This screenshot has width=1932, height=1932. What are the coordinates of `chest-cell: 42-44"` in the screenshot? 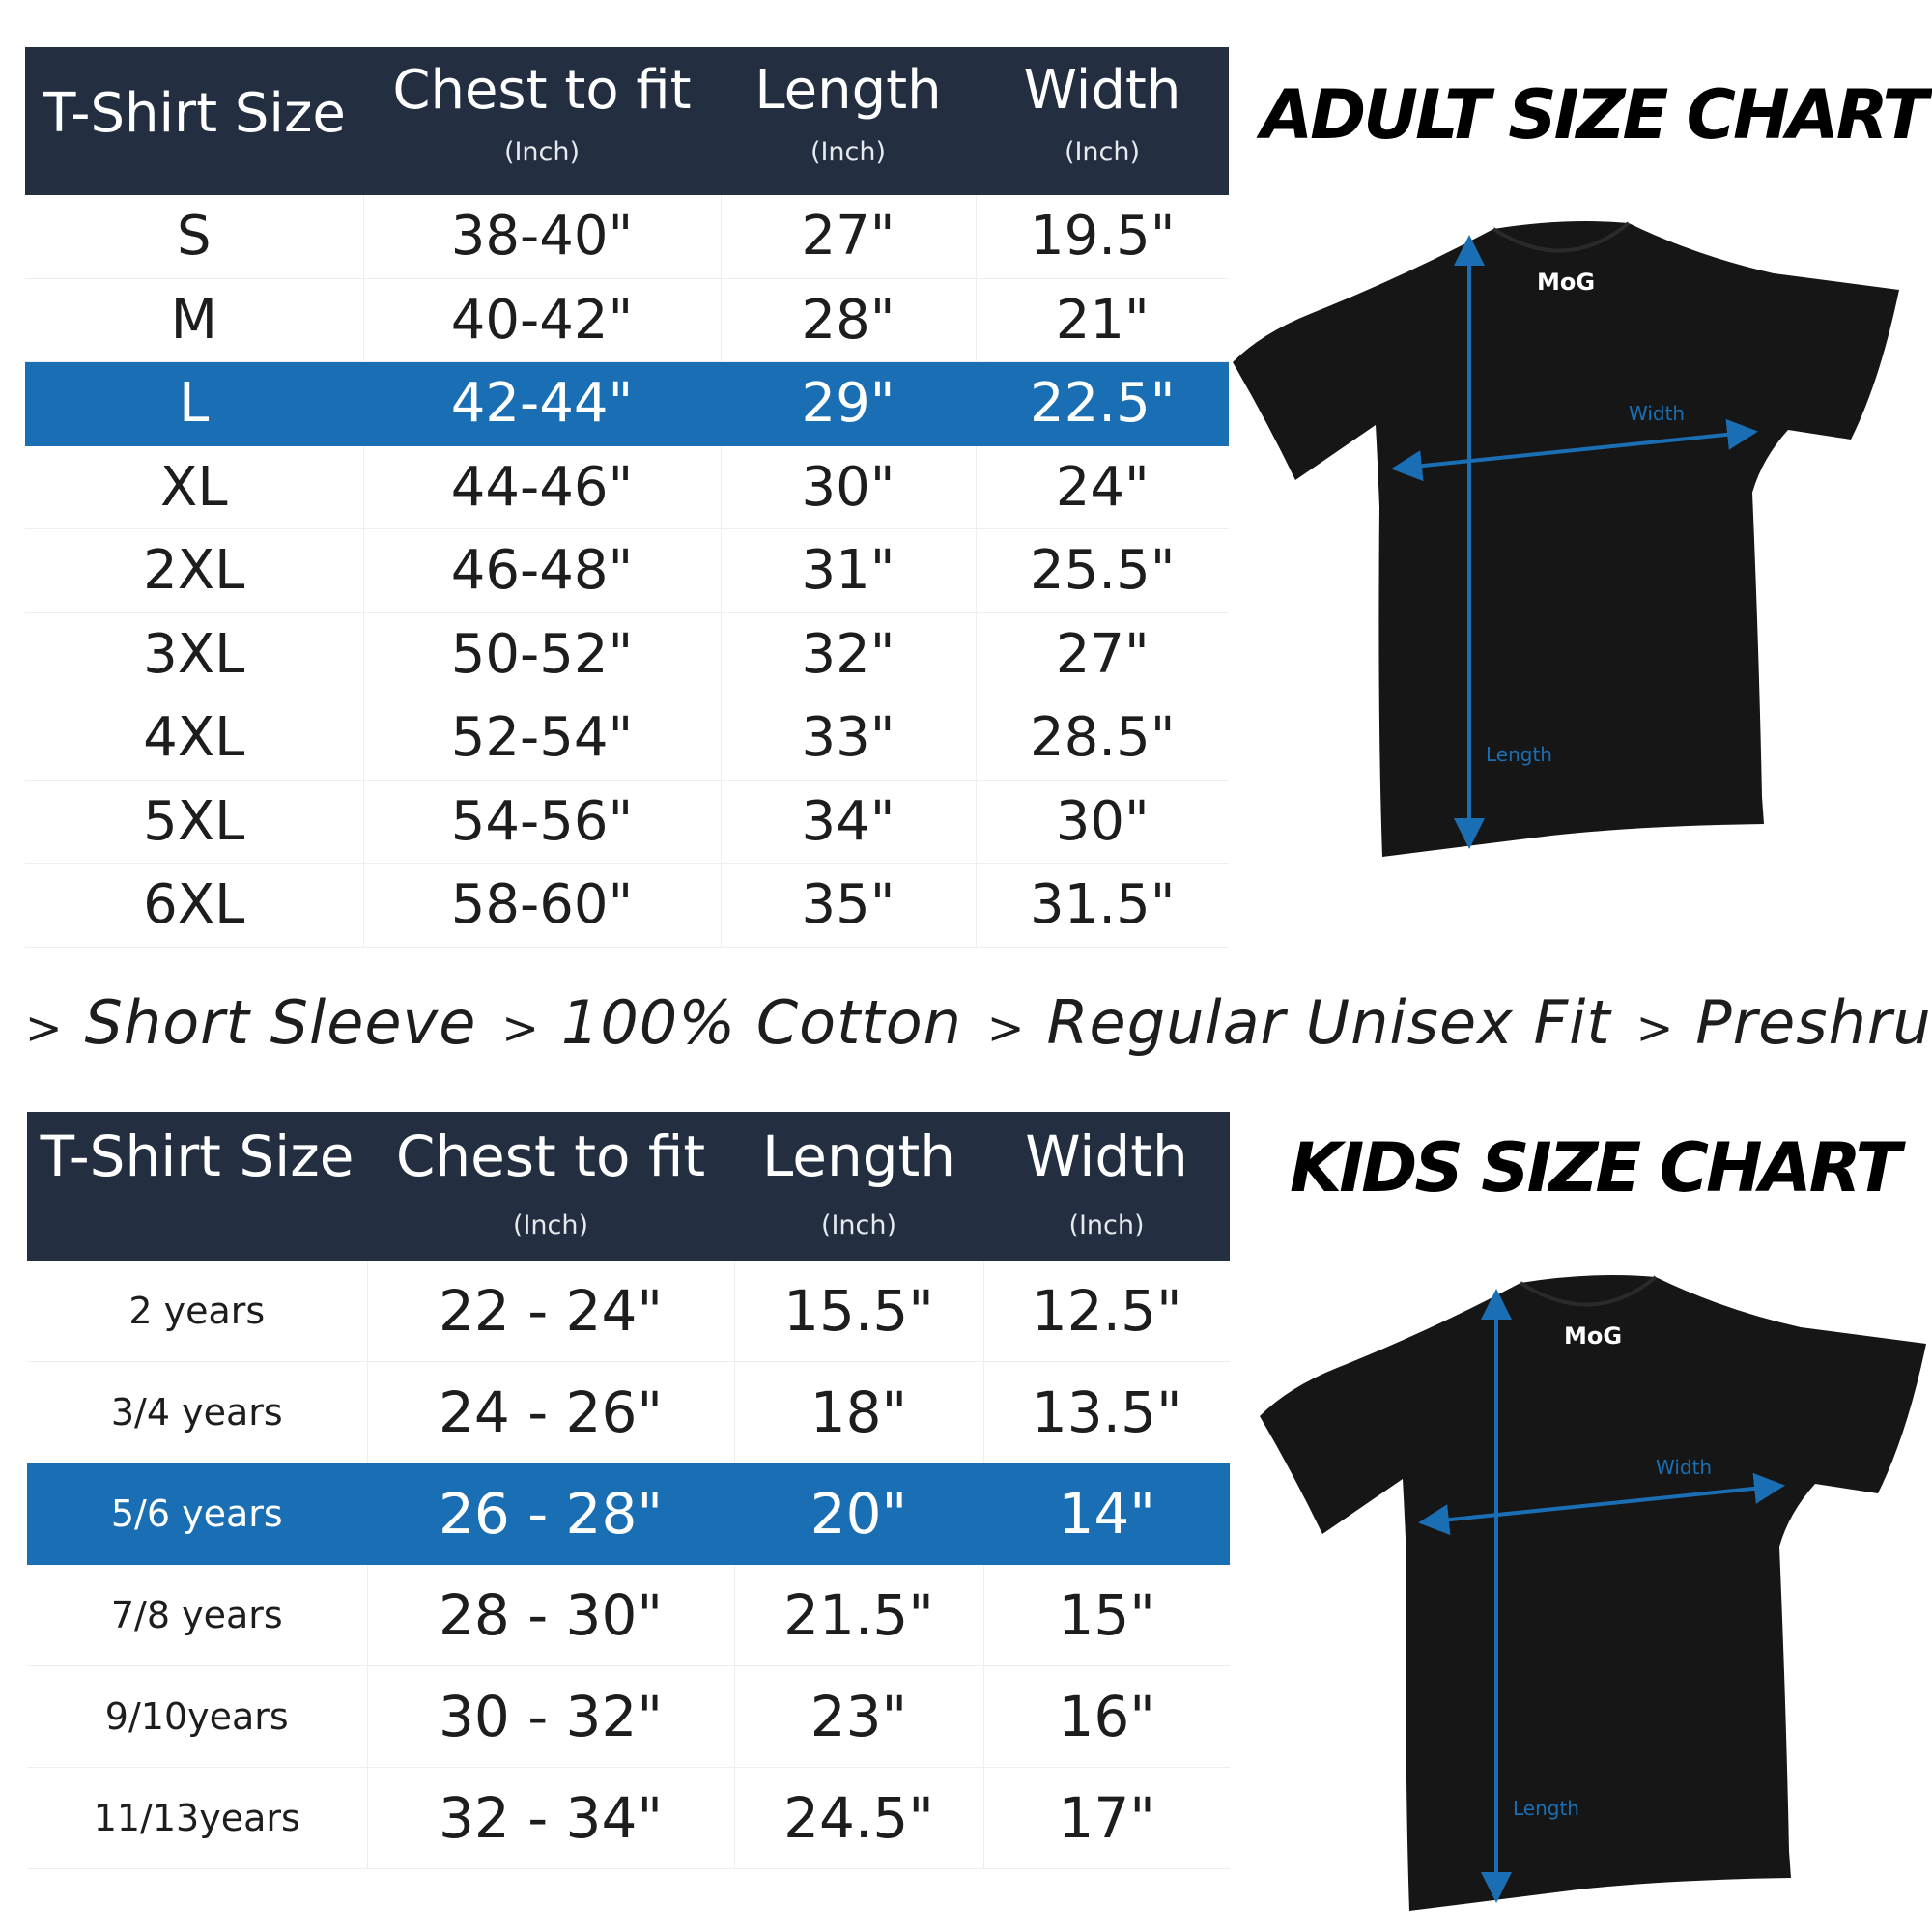 It's located at (542, 403).